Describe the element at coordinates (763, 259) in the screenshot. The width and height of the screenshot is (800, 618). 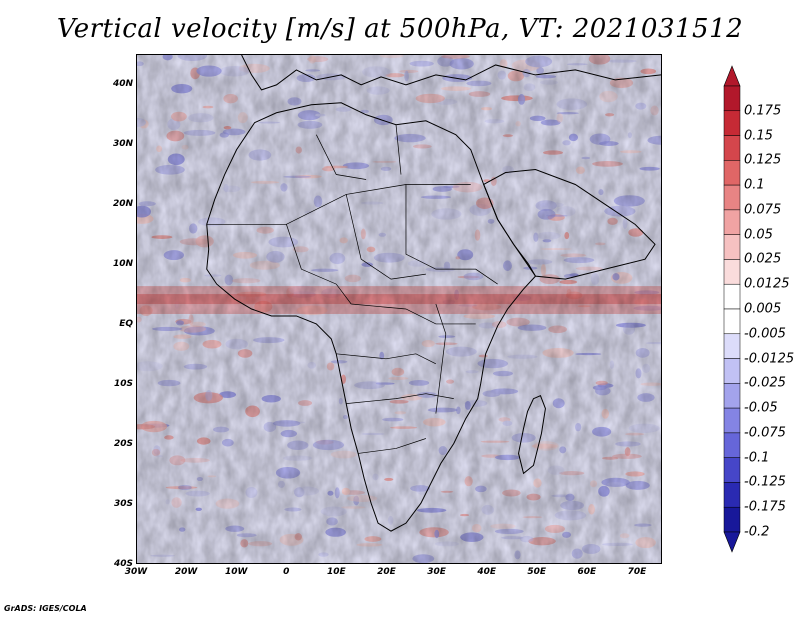
I see `colorbar-label: 0.025` at that location.